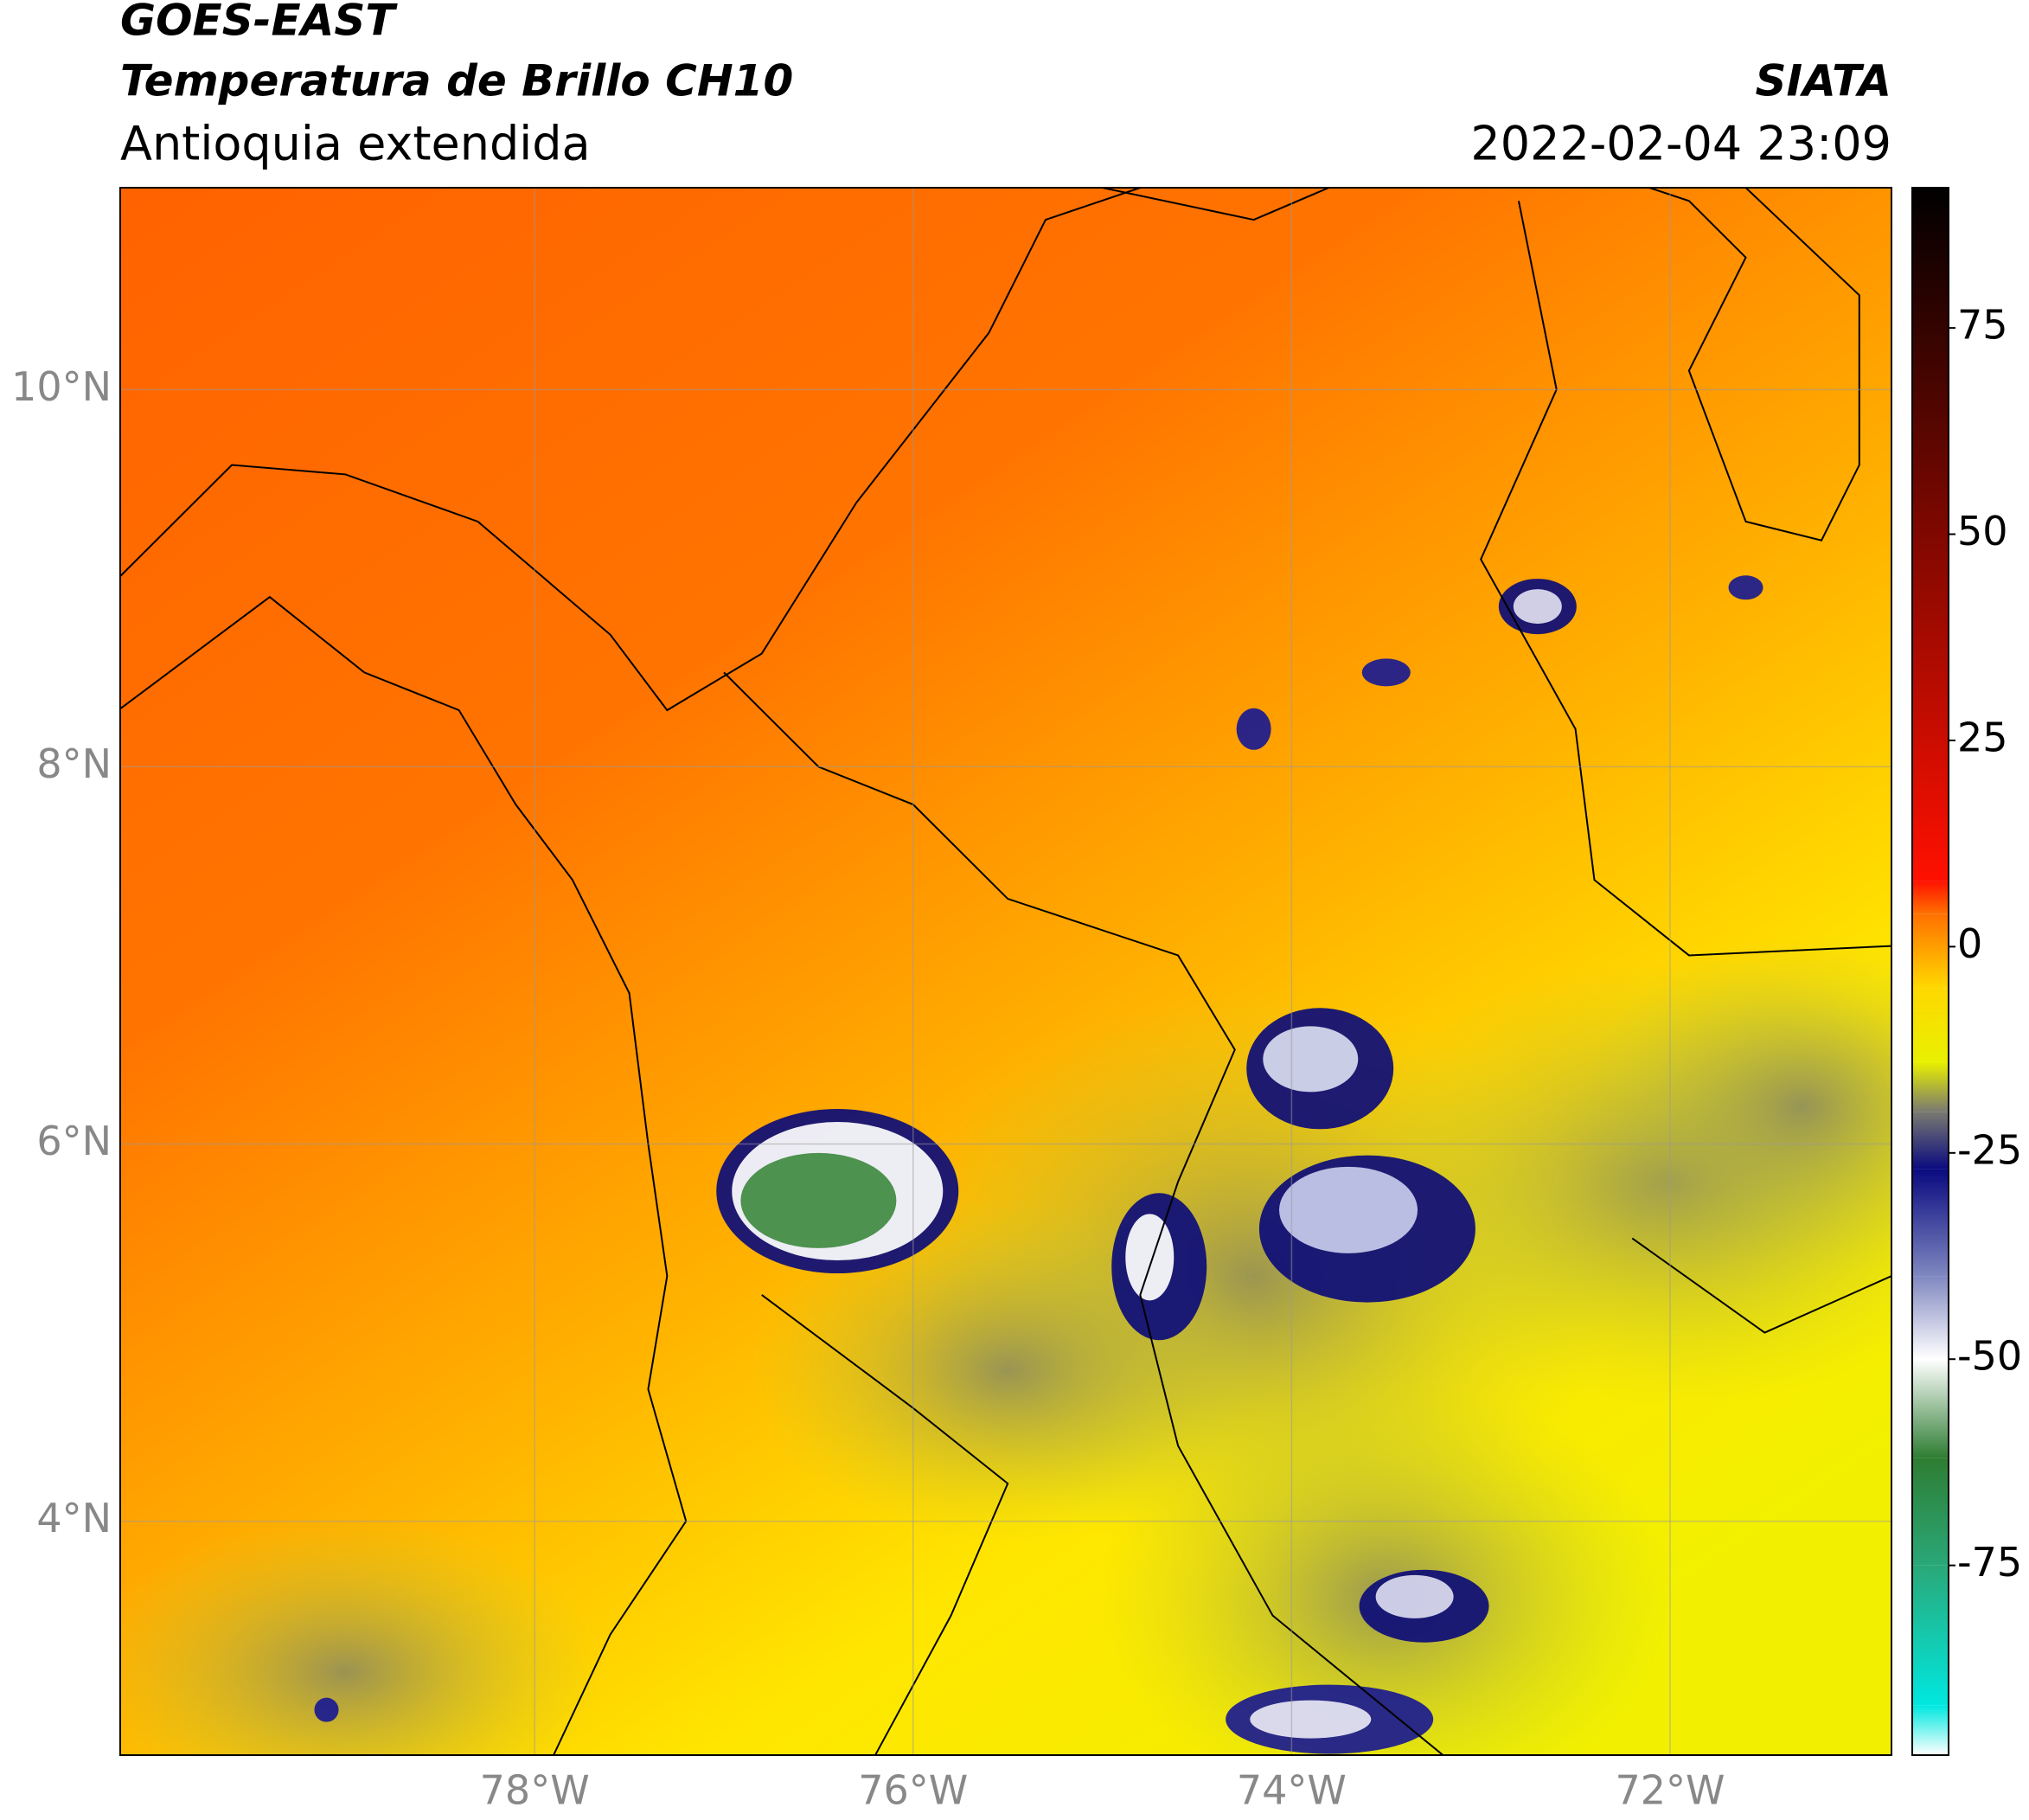 The width and height of the screenshot is (2029, 1820). Describe the element at coordinates (1982, 531) in the screenshot. I see `colorbar-tick-label: 50` at that location.